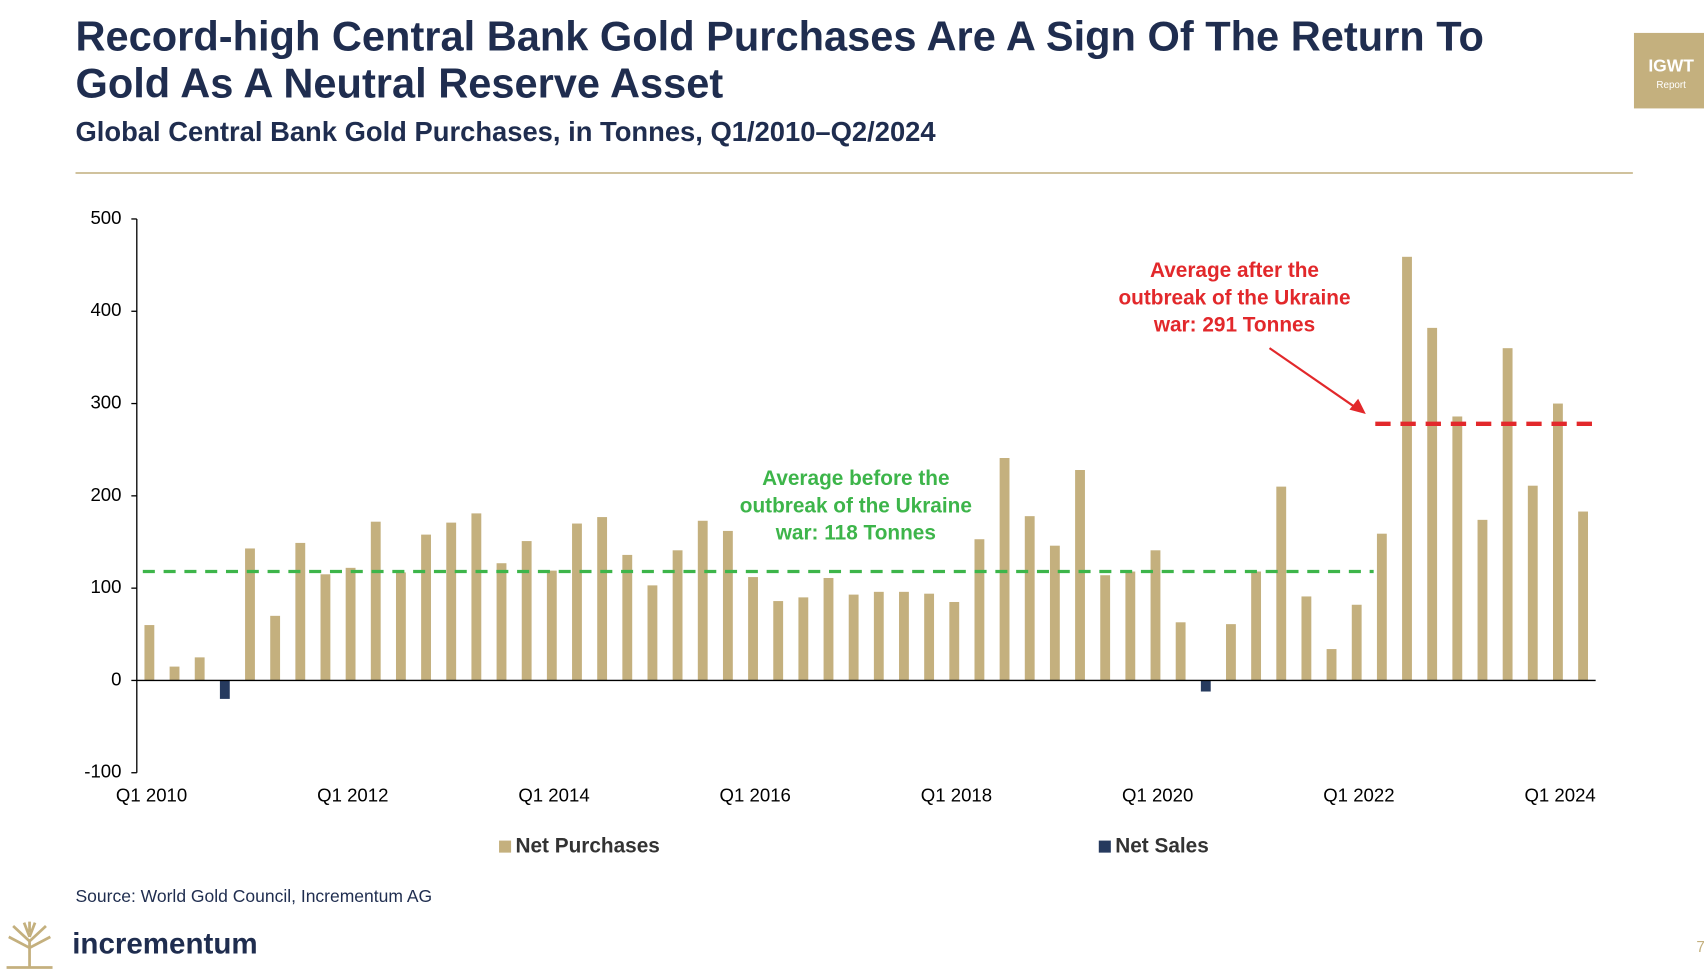  Describe the element at coordinates (553, 795) in the screenshot. I see `x-tick-label: Q1 2014` at that location.